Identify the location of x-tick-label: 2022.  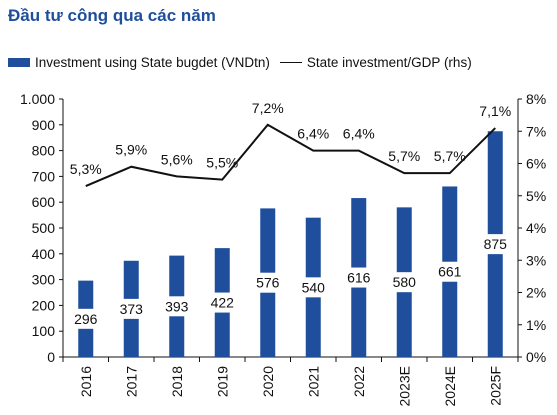
(359, 381).